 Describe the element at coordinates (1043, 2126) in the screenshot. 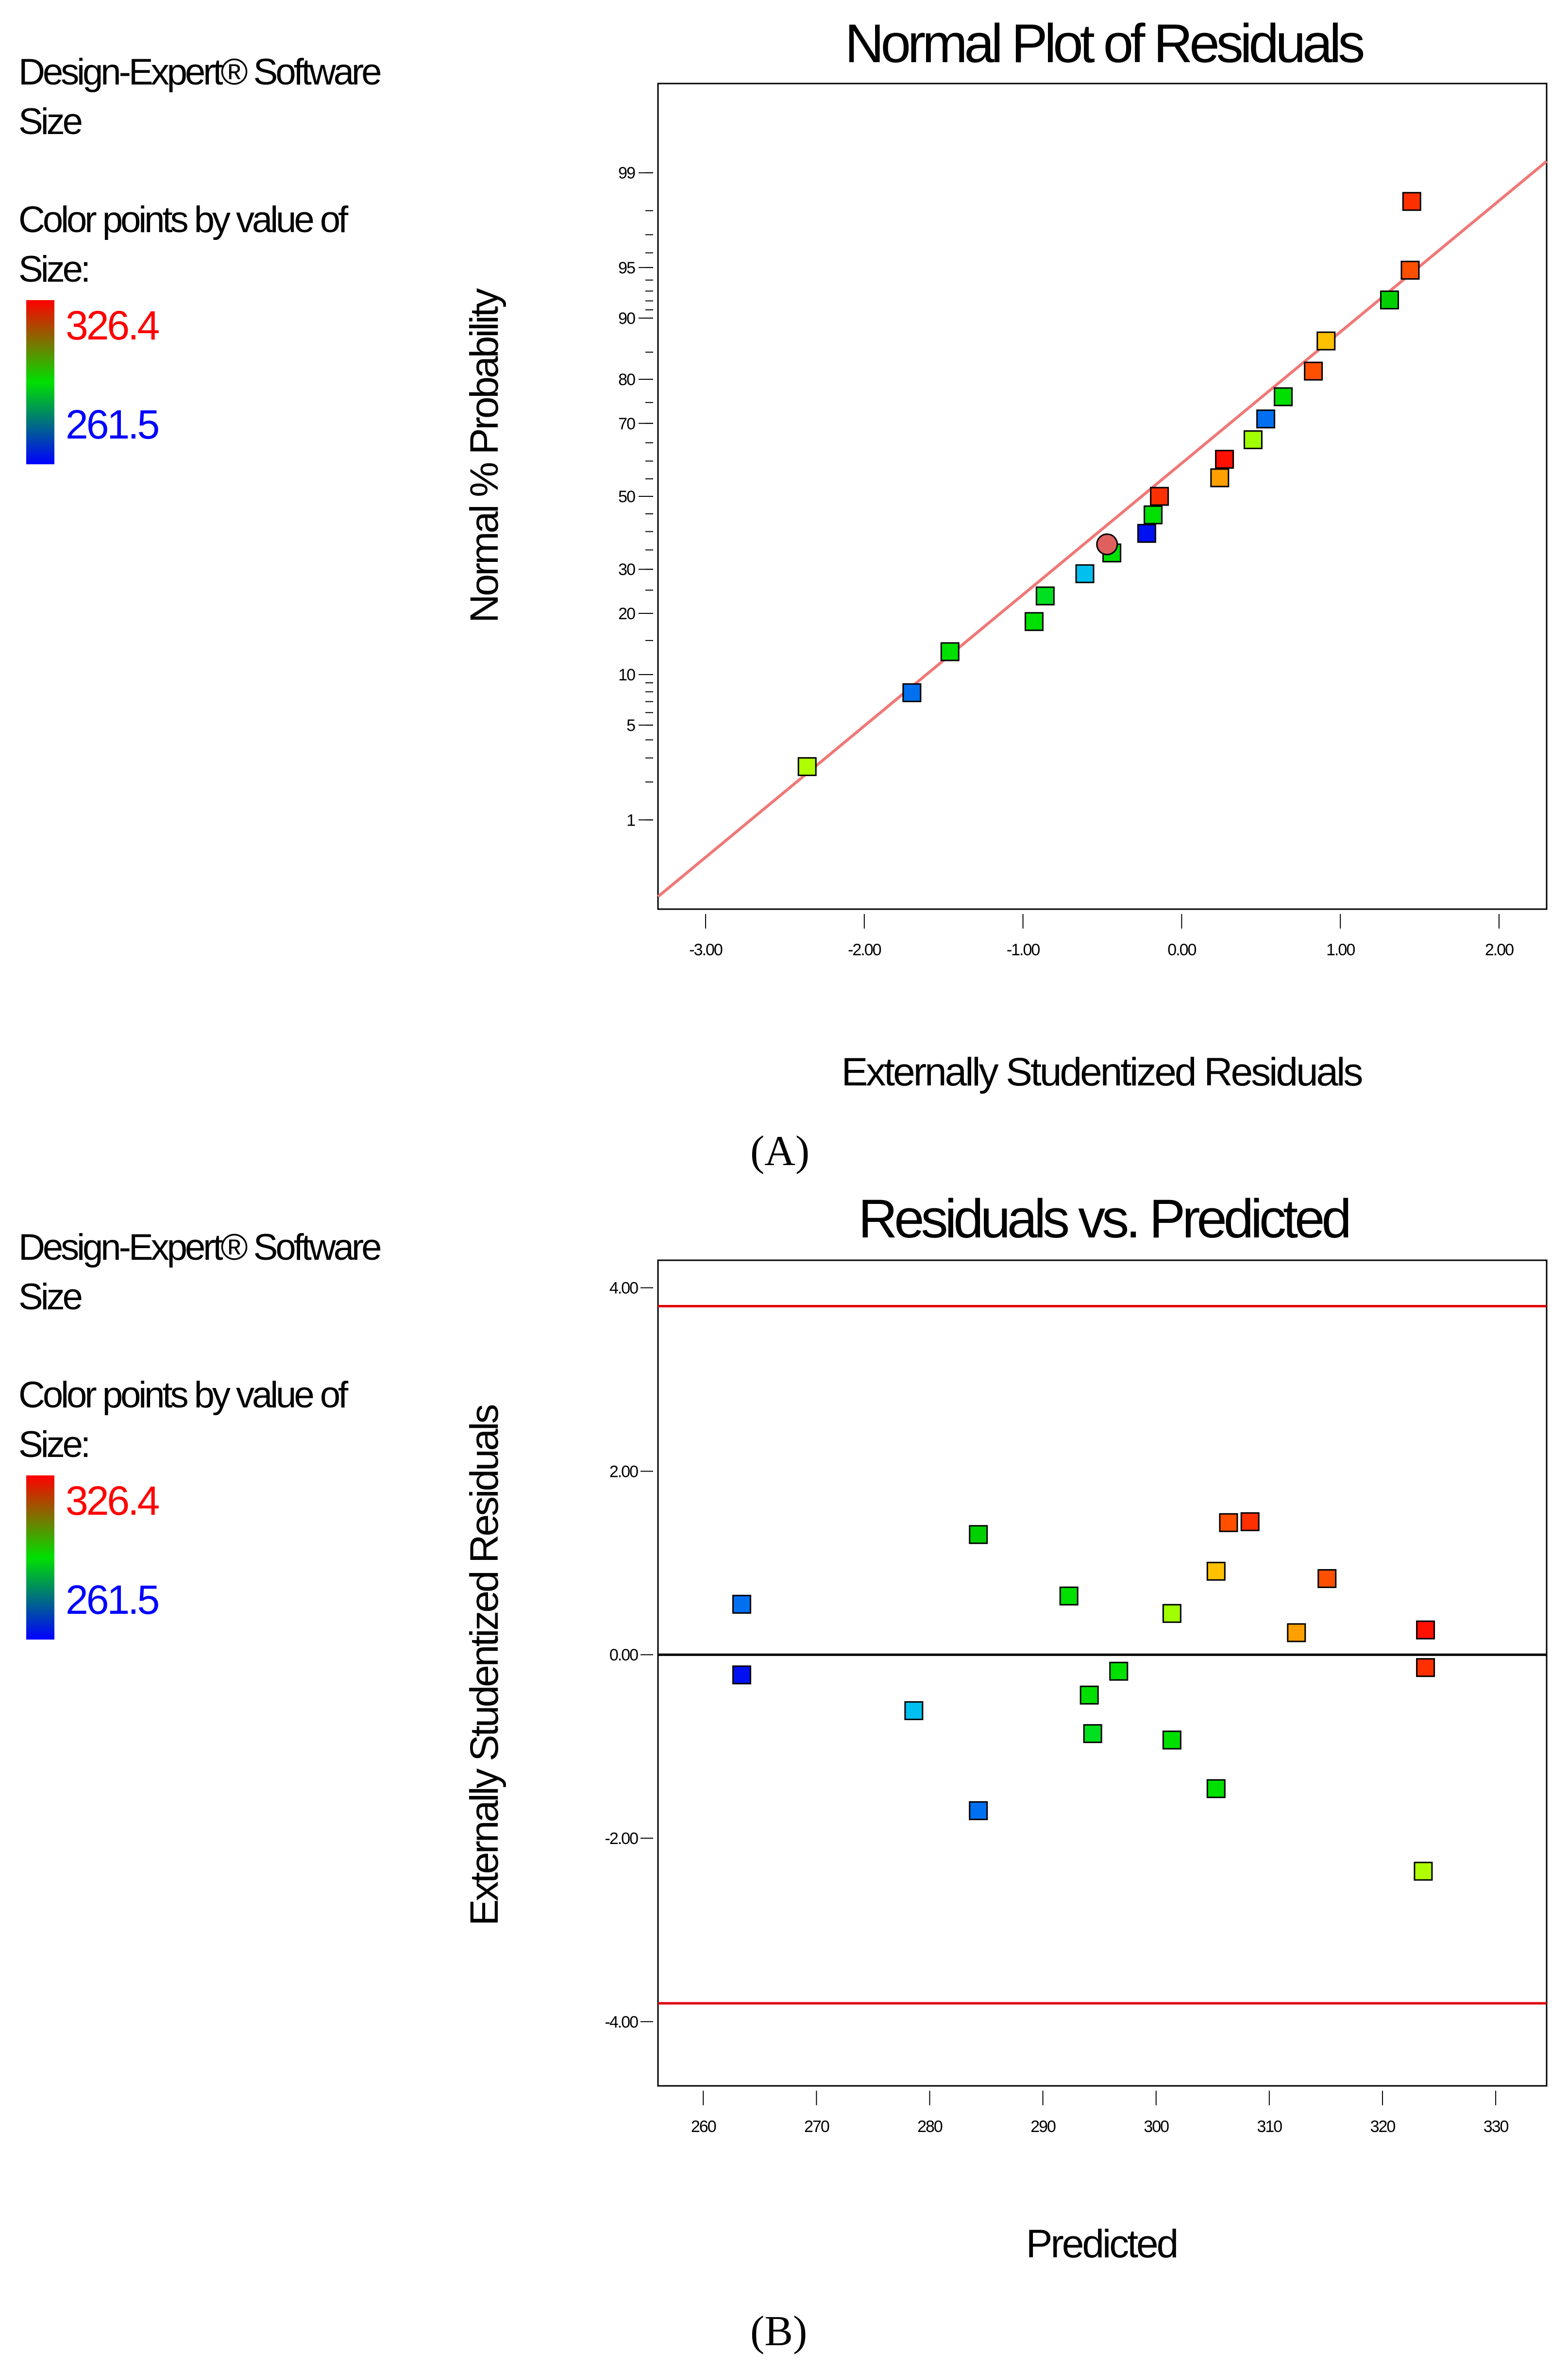

I see `x-tick-label: 290` at that location.